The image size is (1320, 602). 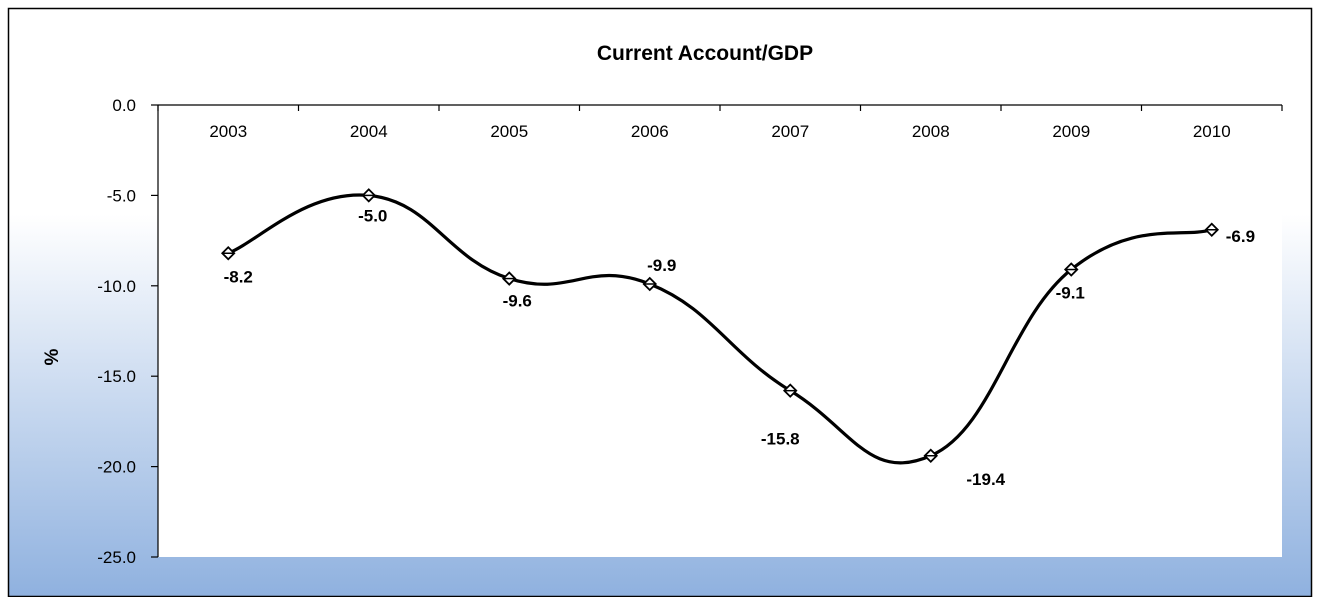 What do you see at coordinates (931, 131) in the screenshot?
I see `x-tick-label: 2008` at bounding box center [931, 131].